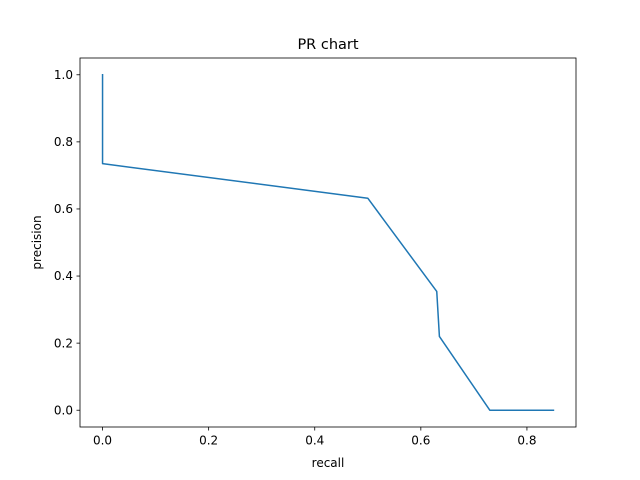  What do you see at coordinates (526, 441) in the screenshot?
I see `x-tick-label: 0.8` at bounding box center [526, 441].